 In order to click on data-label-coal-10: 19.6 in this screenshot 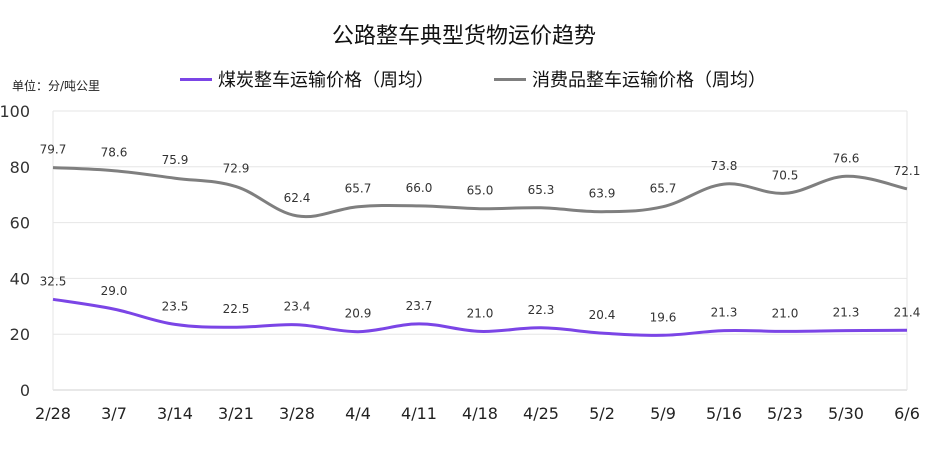, I will do `click(663, 317)`.